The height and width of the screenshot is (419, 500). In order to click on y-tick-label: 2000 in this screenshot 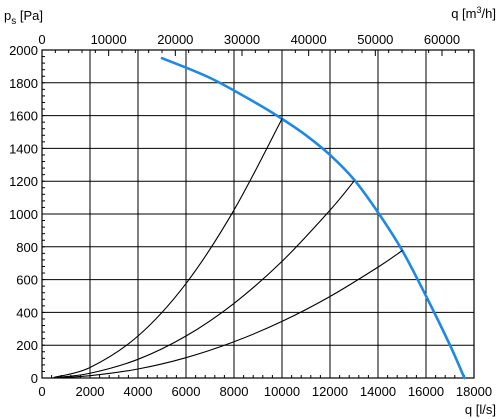, I will do `click(23, 50)`.